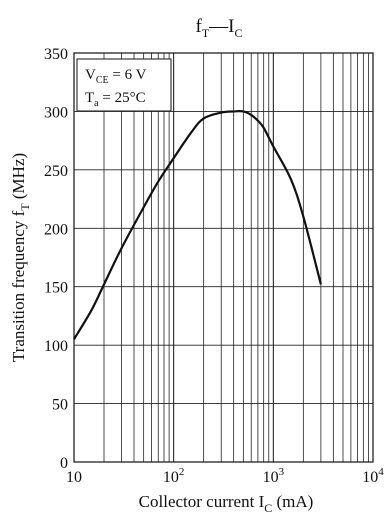 This screenshot has height=525, width=390. I want to click on annotation-box: VCE = 6 V Ta = 25°C, so click(124, 85).